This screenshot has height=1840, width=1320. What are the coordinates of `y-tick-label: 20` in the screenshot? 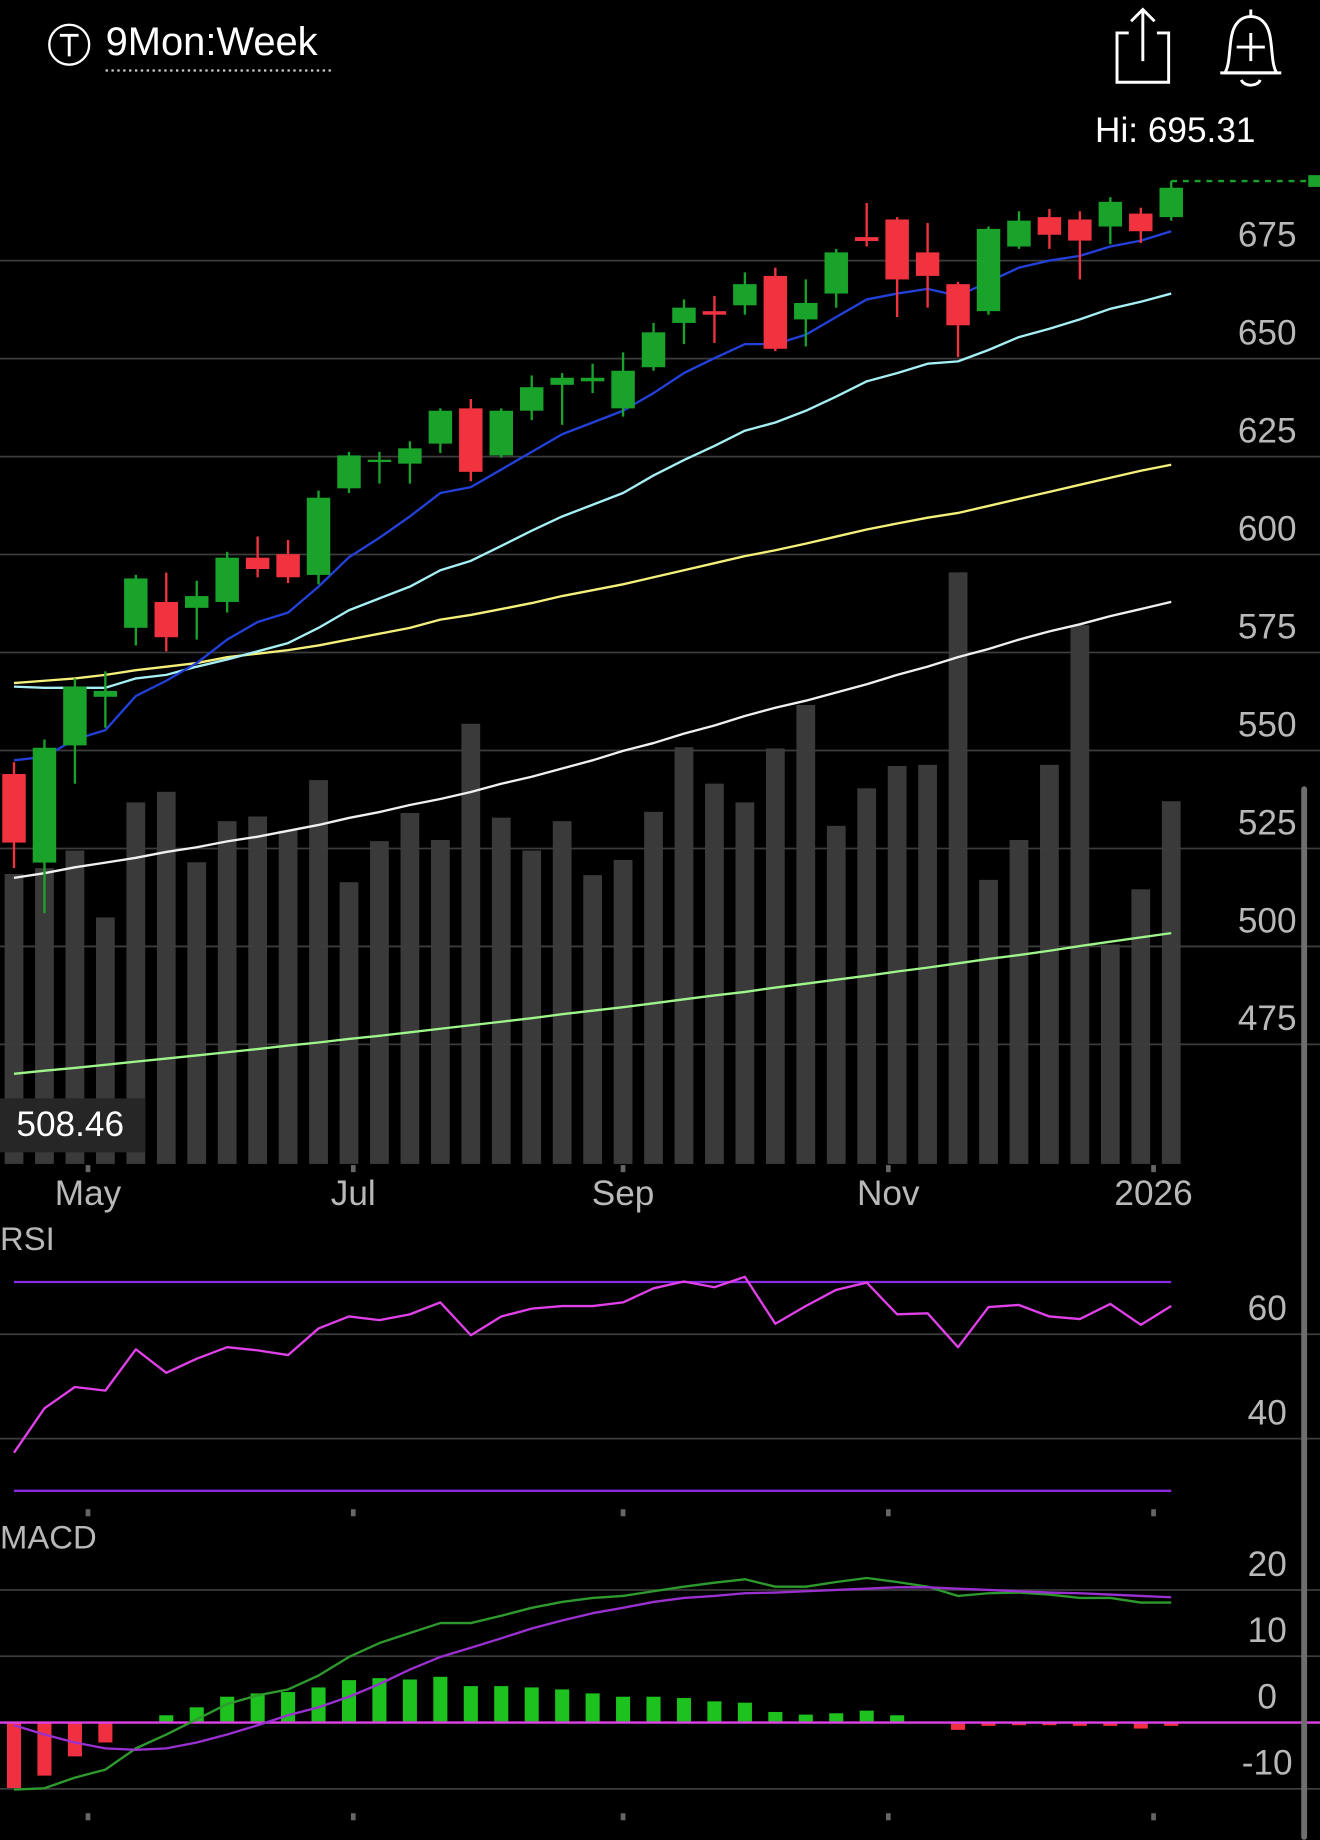 It's located at (1267, 1564).